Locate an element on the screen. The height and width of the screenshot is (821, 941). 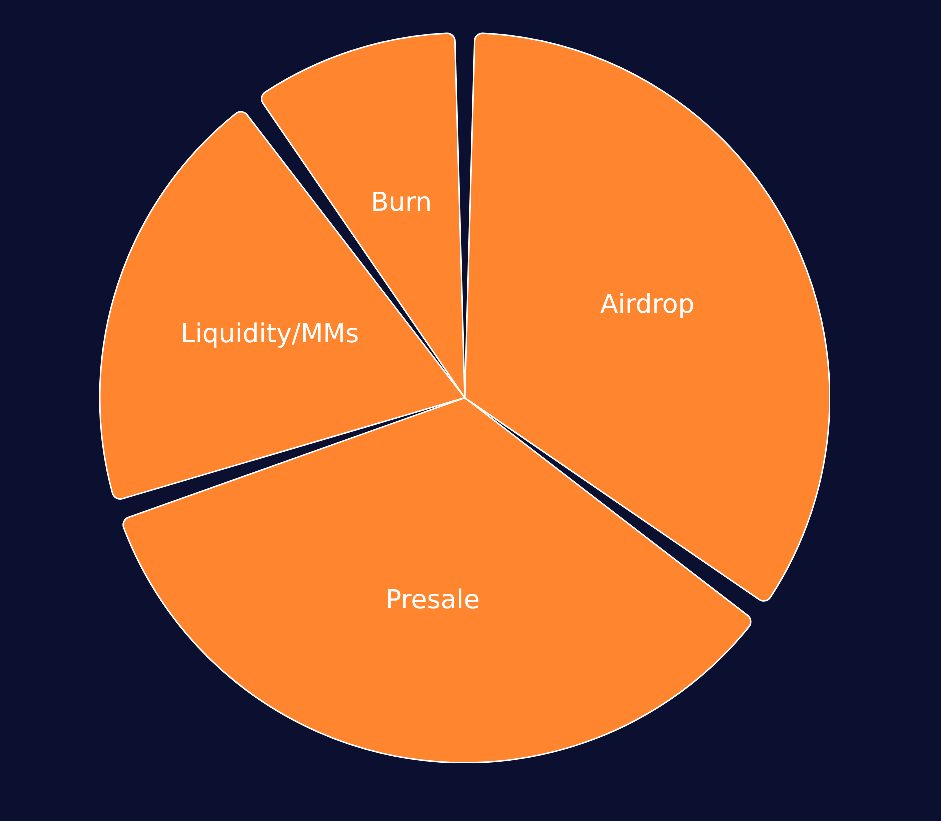
slice-label: Burn is located at coordinates (401, 203).